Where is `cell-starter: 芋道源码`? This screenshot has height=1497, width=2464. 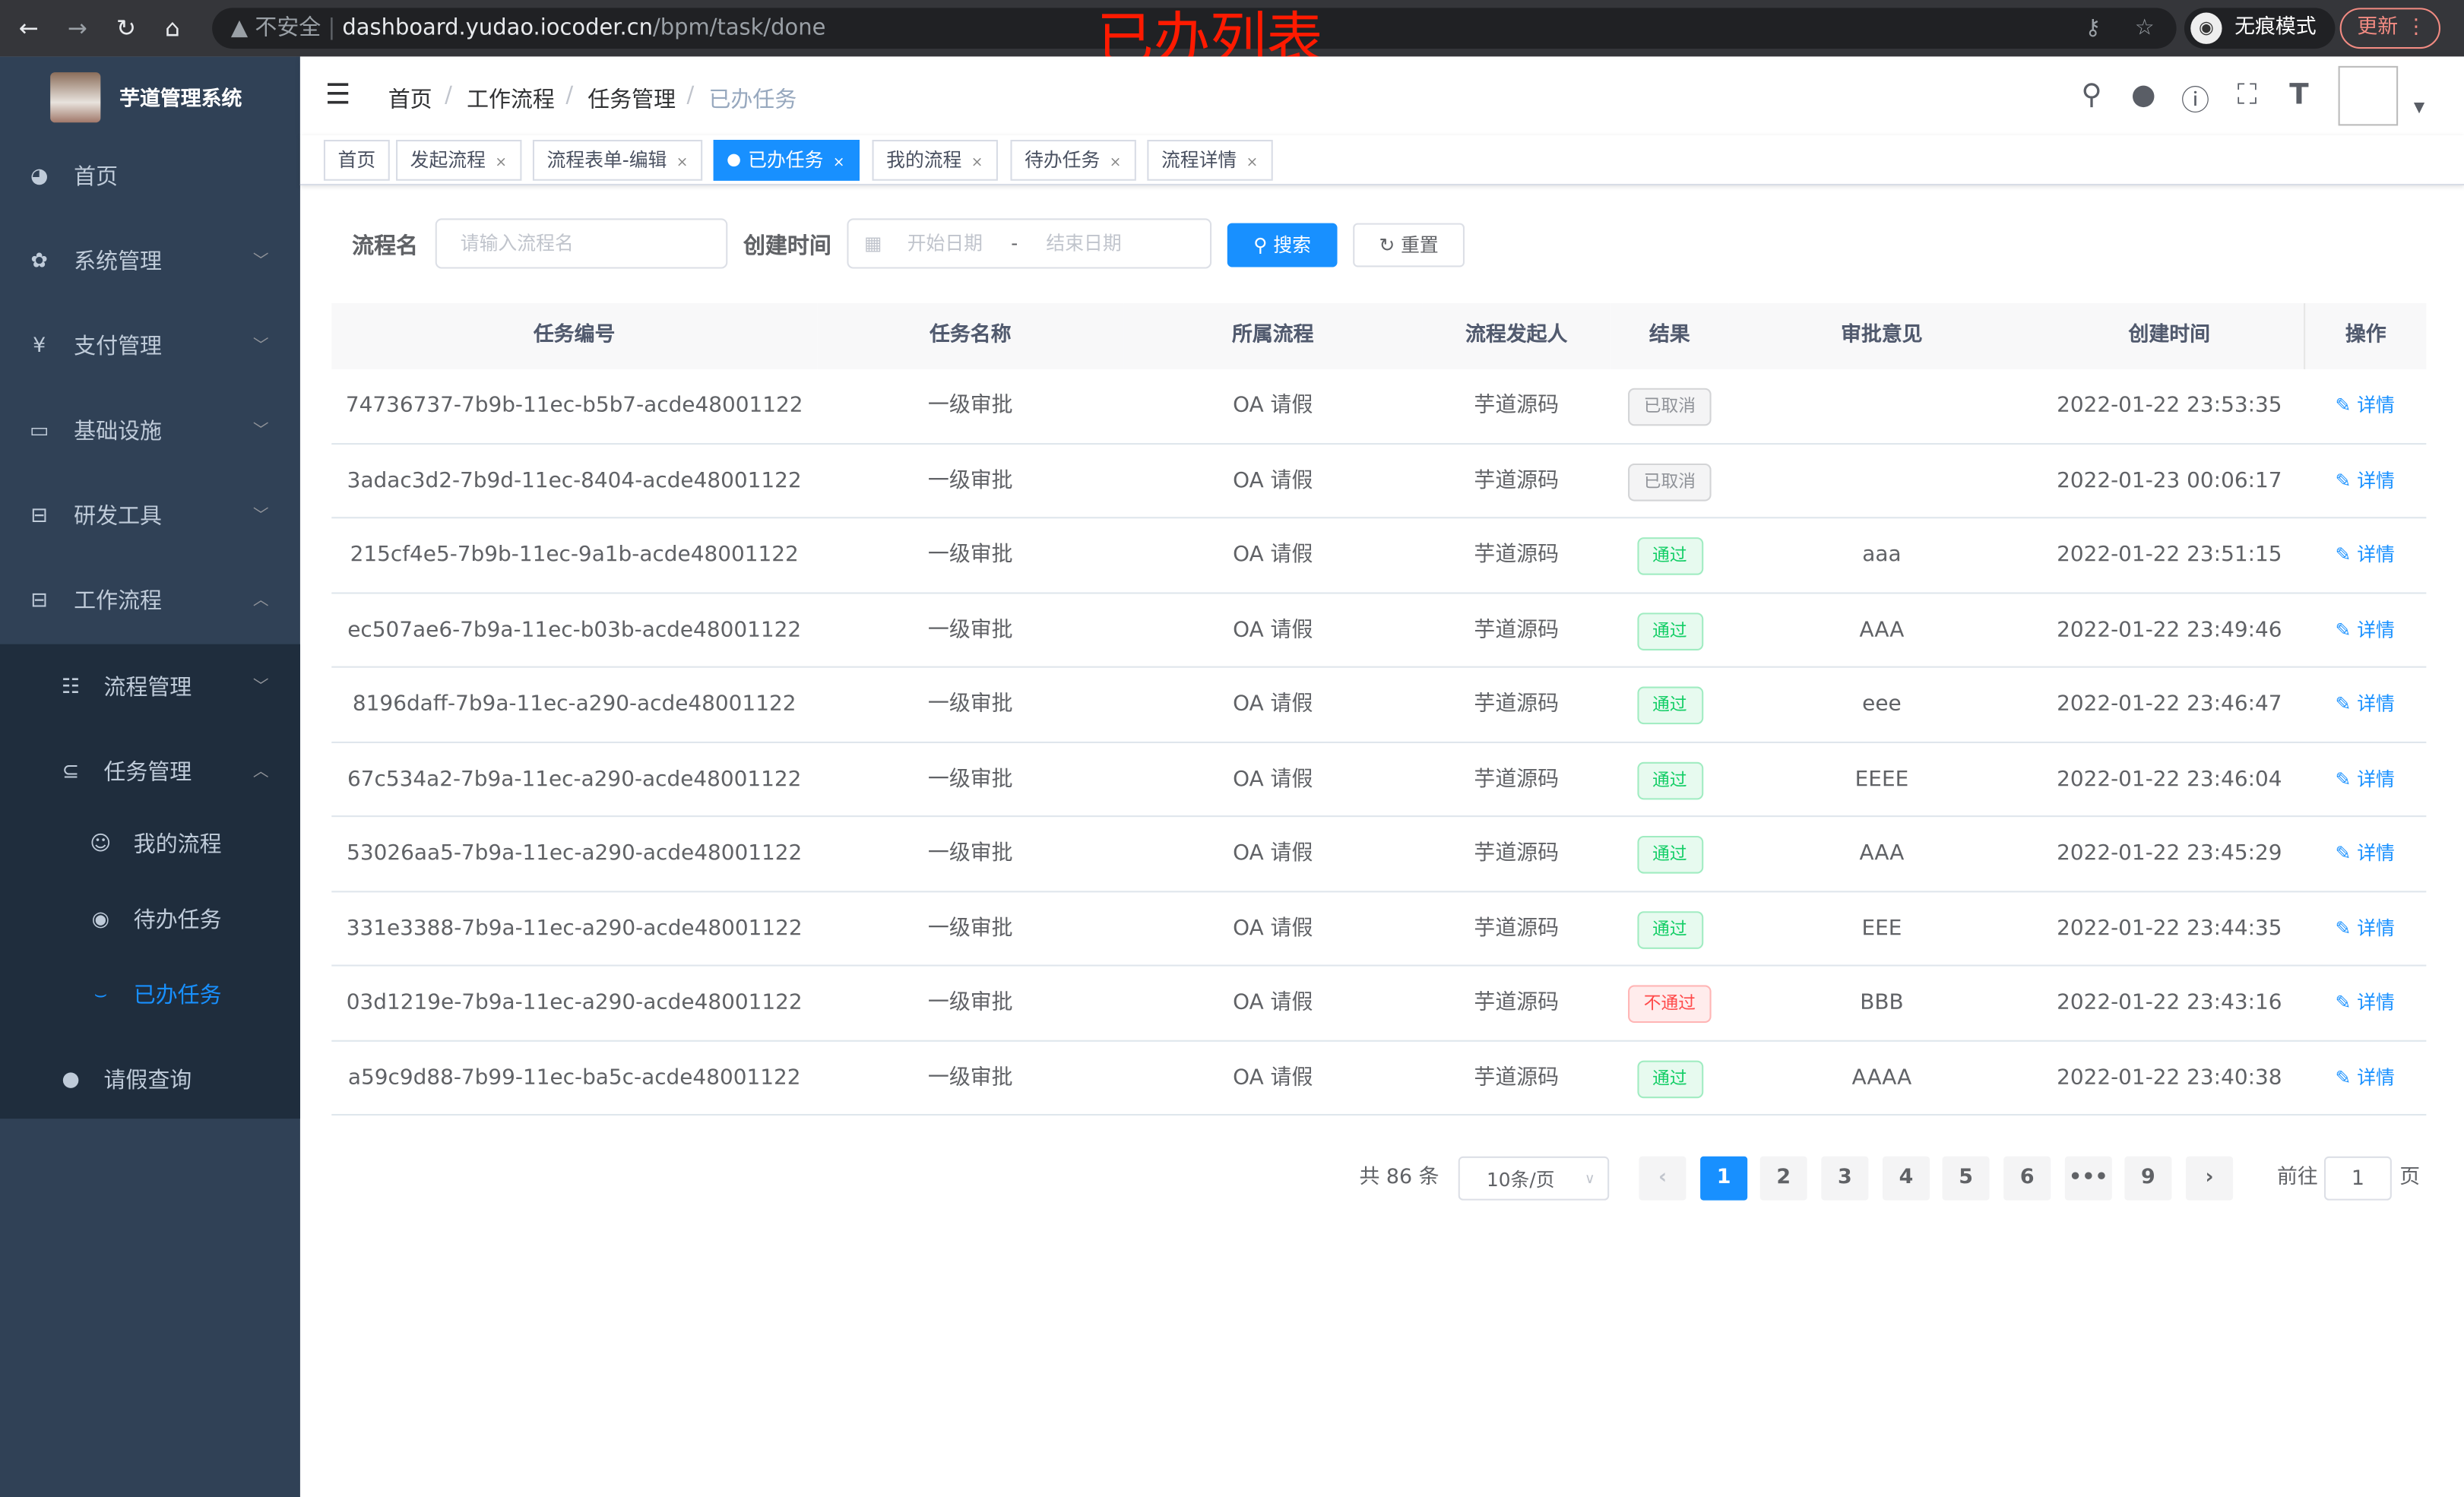 cell-starter: 芋道源码 is located at coordinates (1516, 928).